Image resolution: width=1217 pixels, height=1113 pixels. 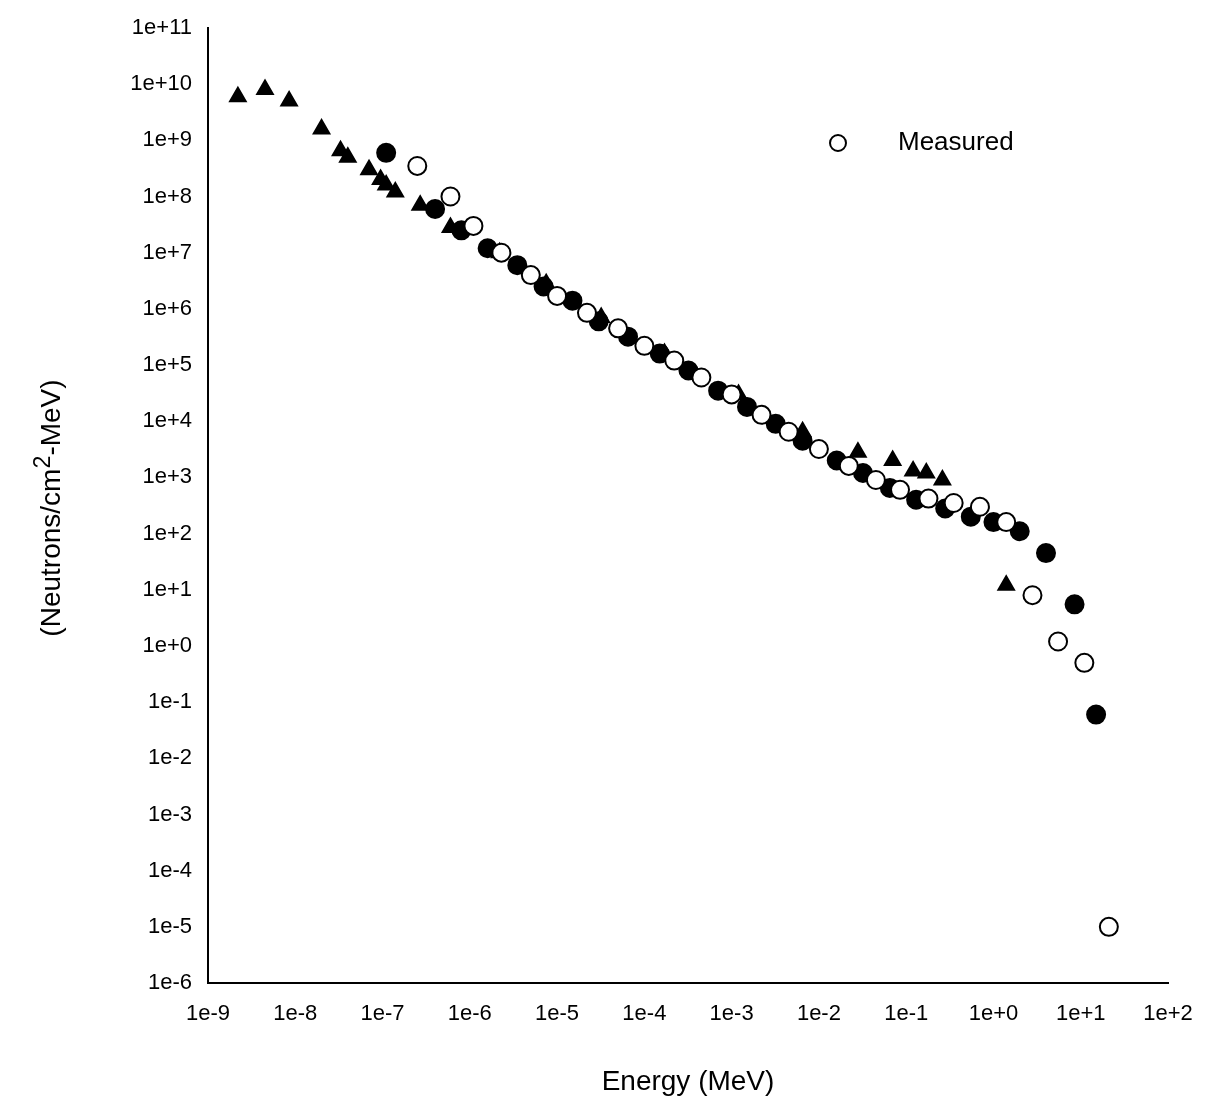 I want to click on x-axis-title: Energy (MeV), so click(x=688, y=1080).